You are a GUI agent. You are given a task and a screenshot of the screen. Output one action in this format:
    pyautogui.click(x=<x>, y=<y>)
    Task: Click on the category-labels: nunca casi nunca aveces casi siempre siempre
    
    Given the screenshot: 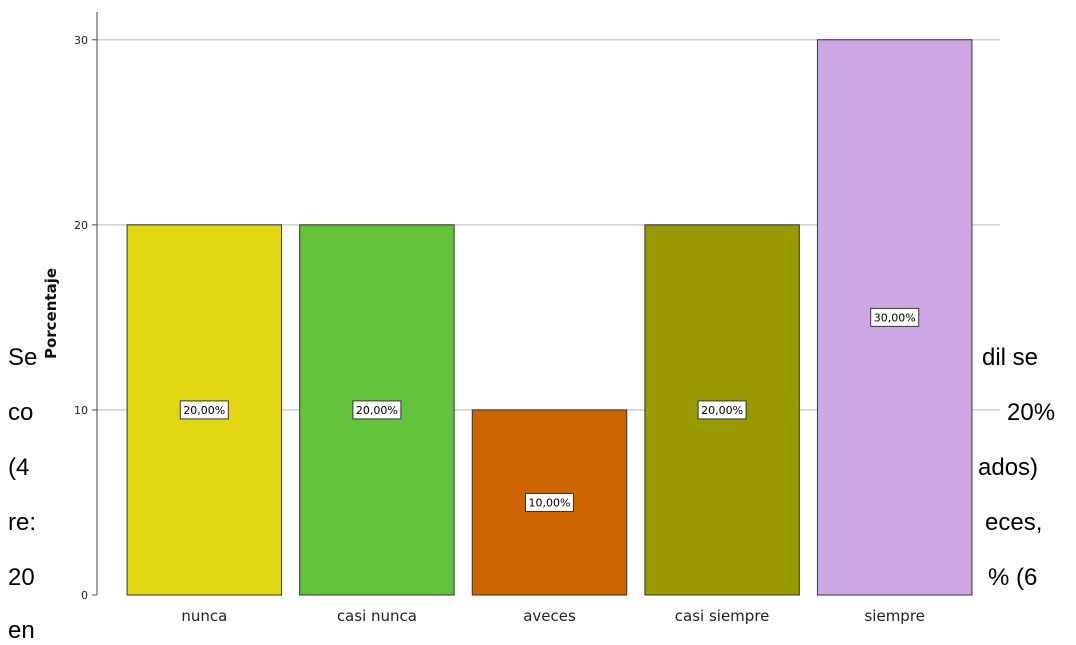 What is the action you would take?
    pyautogui.click(x=553, y=616)
    